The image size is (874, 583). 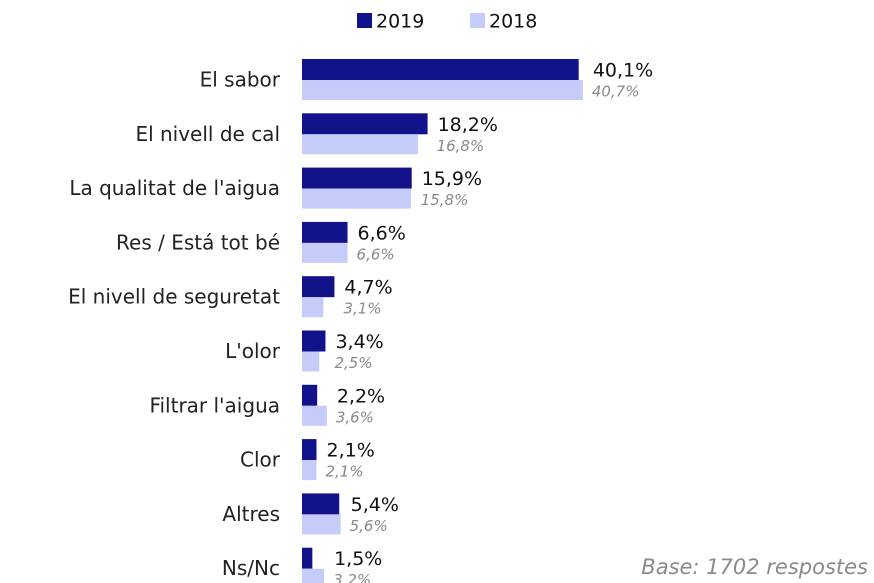 I want to click on value-label: 15,9%, so click(x=452, y=179).